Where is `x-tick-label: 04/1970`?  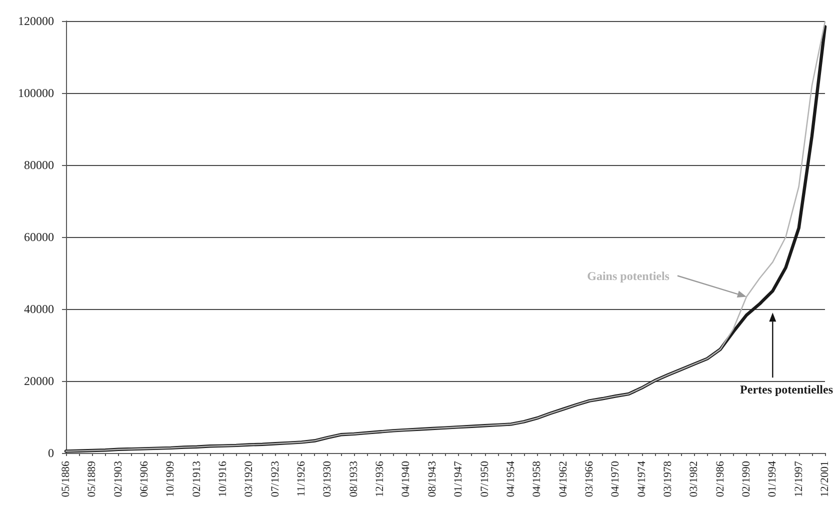
x-tick-label: 04/1970 is located at coordinates (616, 479).